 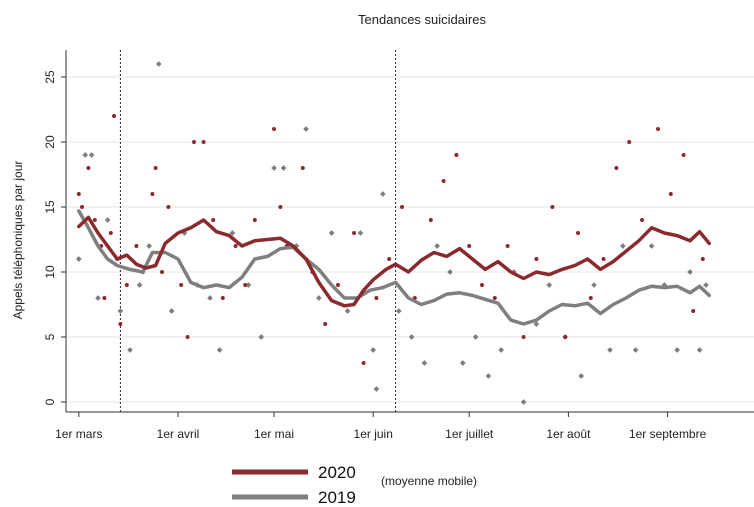 I want to click on x-tick-label: 1er août, so click(x=568, y=434).